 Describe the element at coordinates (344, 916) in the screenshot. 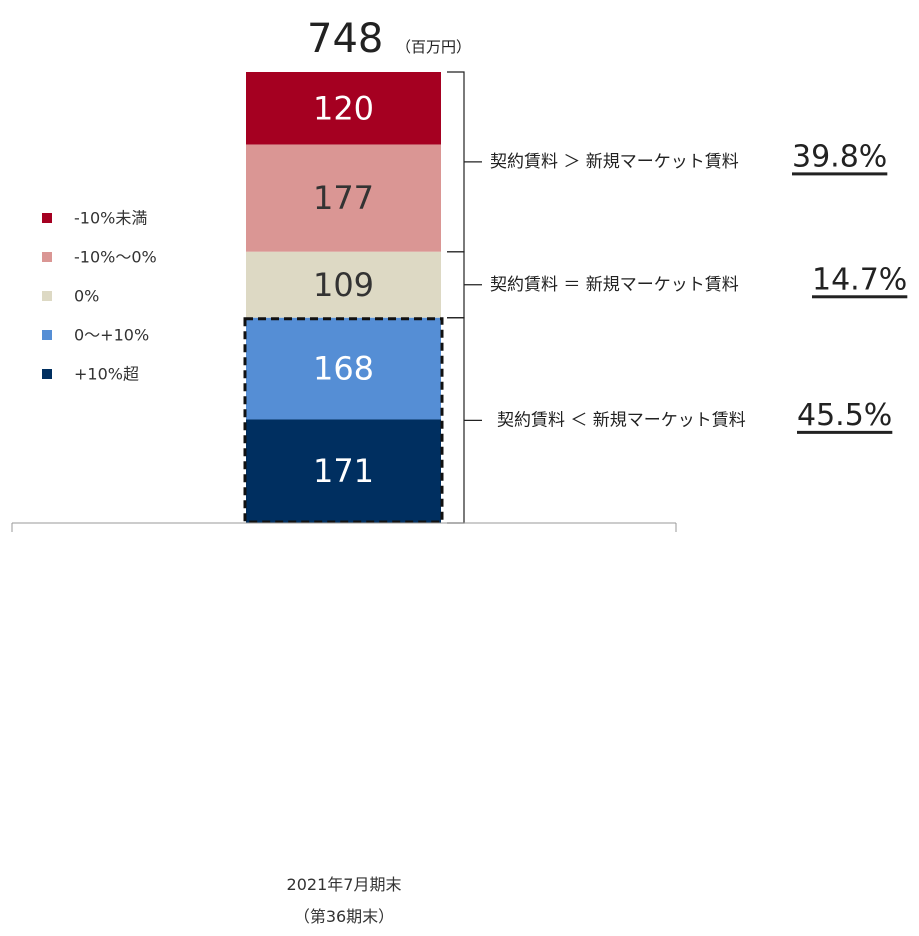

I see `category-label-term: （第36期末）` at that location.